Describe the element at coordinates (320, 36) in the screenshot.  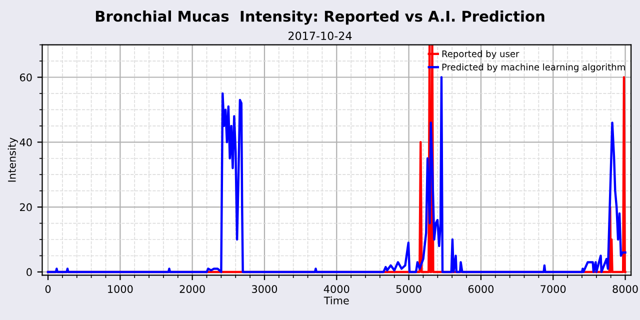
I see `chart-subtitle: 2017-10-24` at that location.